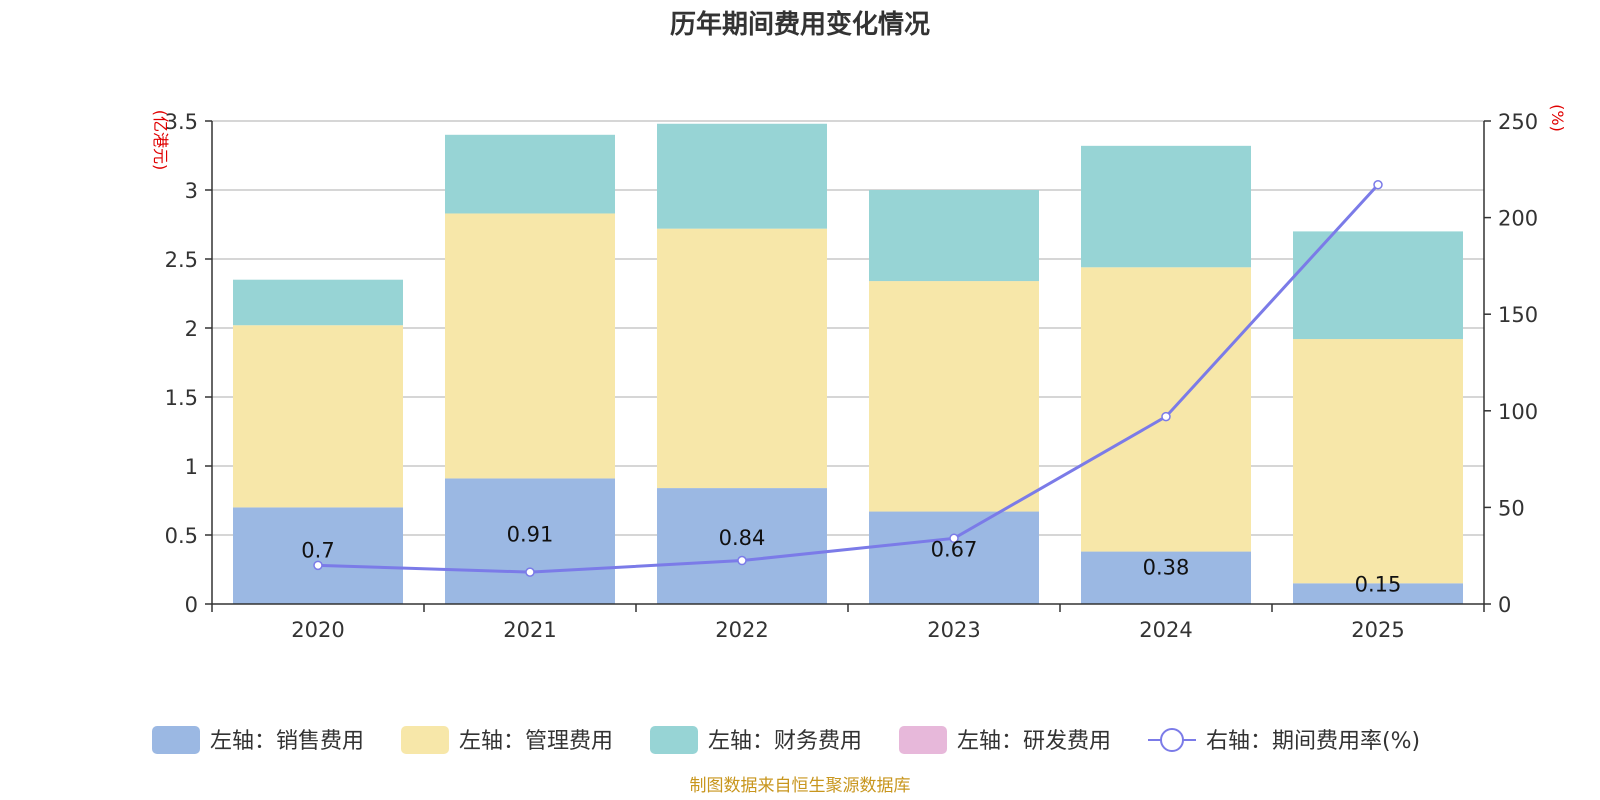  Describe the element at coordinates (1504, 605) in the screenshot. I see `right-tick-label: 0` at that location.